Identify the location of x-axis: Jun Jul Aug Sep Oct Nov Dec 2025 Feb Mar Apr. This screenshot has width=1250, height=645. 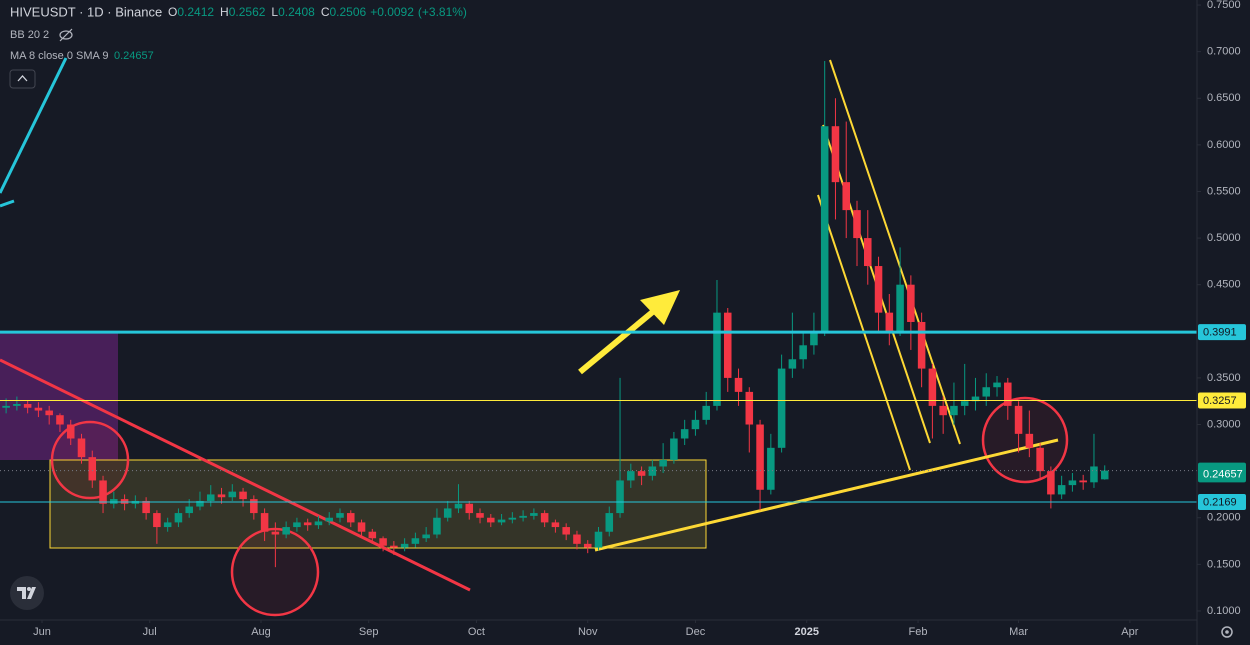
(586, 629).